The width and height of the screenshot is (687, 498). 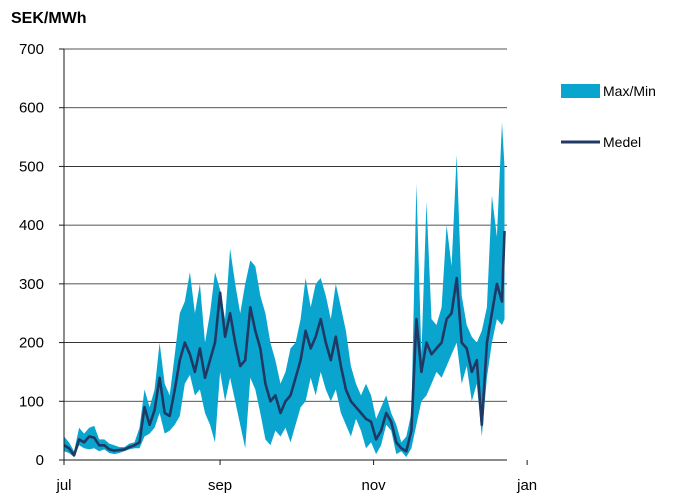 I want to click on y-tick-label: 400, so click(x=31, y=225).